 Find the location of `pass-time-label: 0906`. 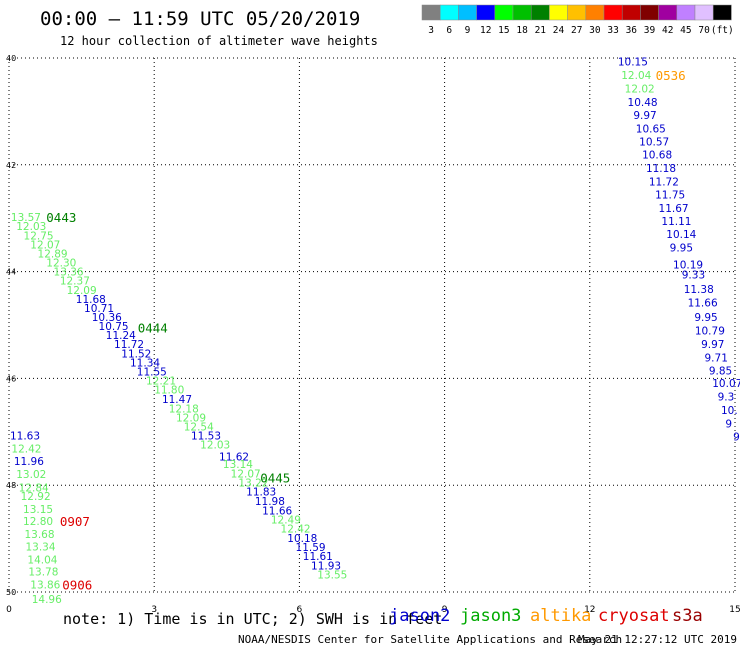

pass-time-label: 0906 is located at coordinates (77, 585).